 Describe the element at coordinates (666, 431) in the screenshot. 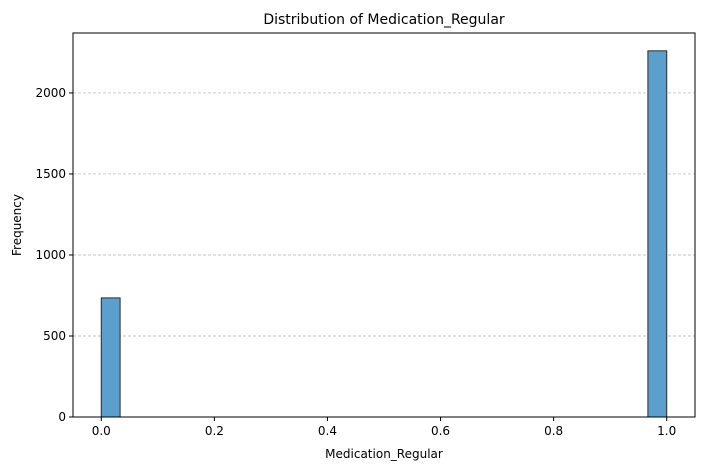

I see `x-tick-label: 1.0` at that location.